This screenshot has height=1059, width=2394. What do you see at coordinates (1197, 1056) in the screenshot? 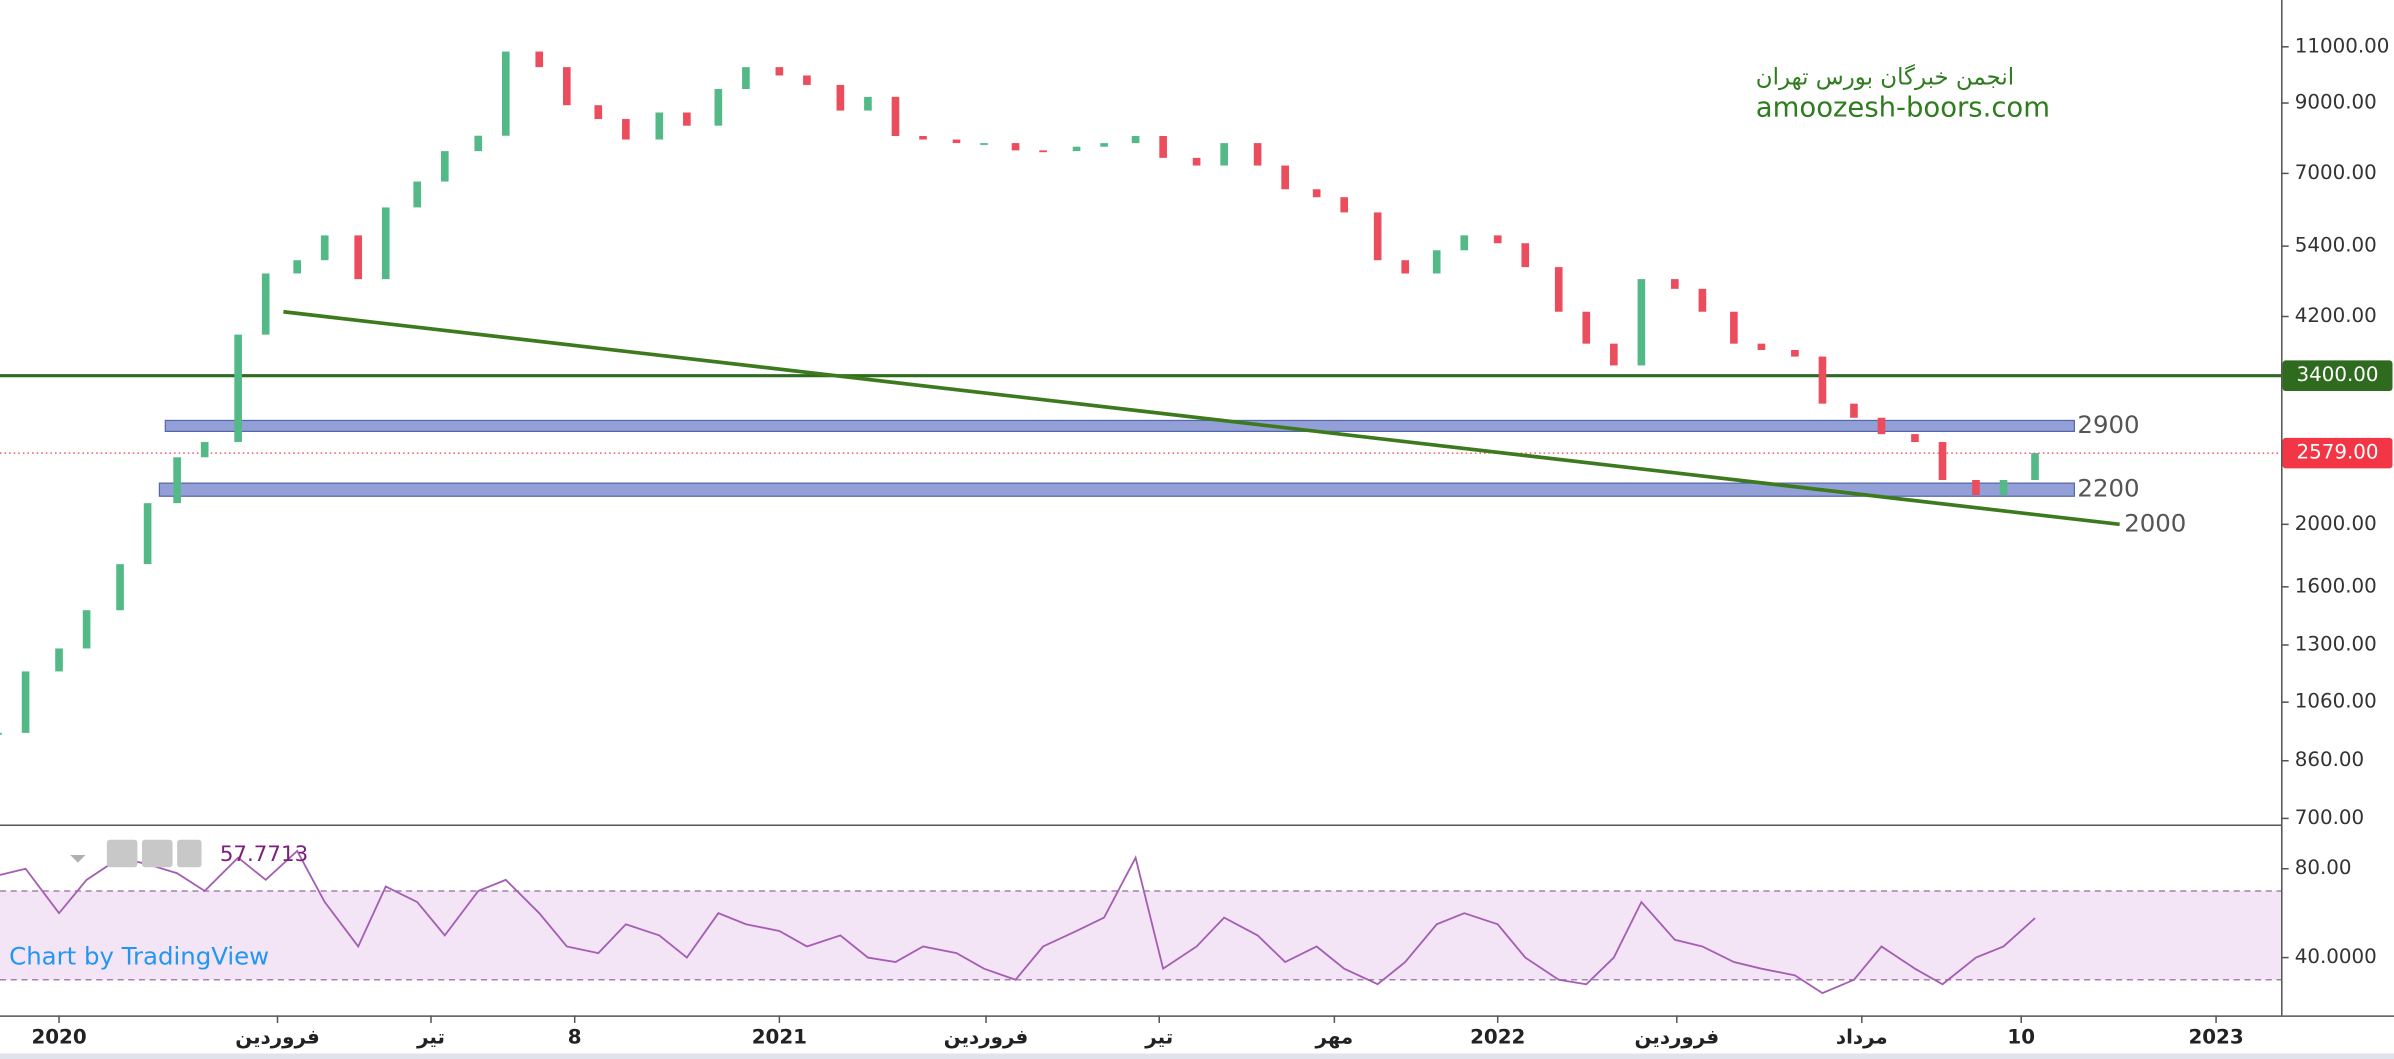
I see `bottom-strip` at bounding box center [1197, 1056].